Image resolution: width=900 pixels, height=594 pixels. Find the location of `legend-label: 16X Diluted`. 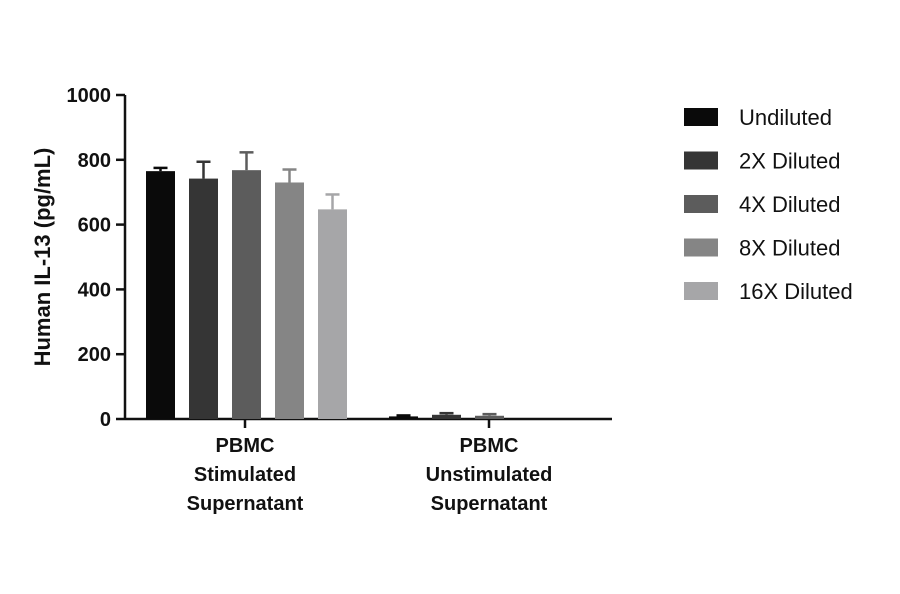

legend-label: 16X Diluted is located at coordinates (796, 291).